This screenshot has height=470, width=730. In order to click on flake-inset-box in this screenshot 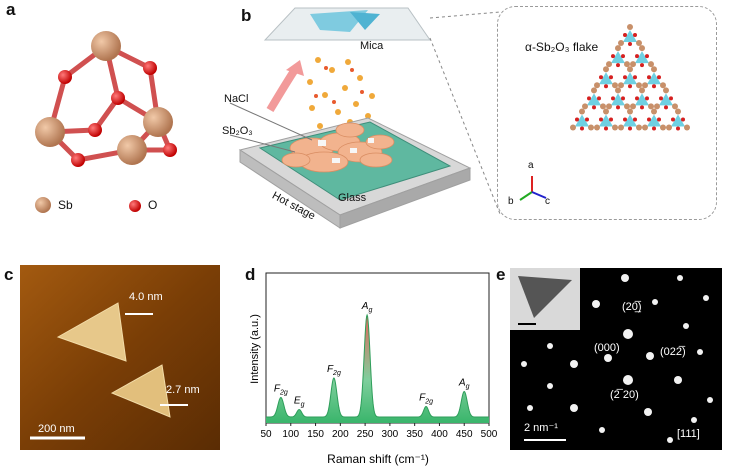, I will do `click(607, 113)`.